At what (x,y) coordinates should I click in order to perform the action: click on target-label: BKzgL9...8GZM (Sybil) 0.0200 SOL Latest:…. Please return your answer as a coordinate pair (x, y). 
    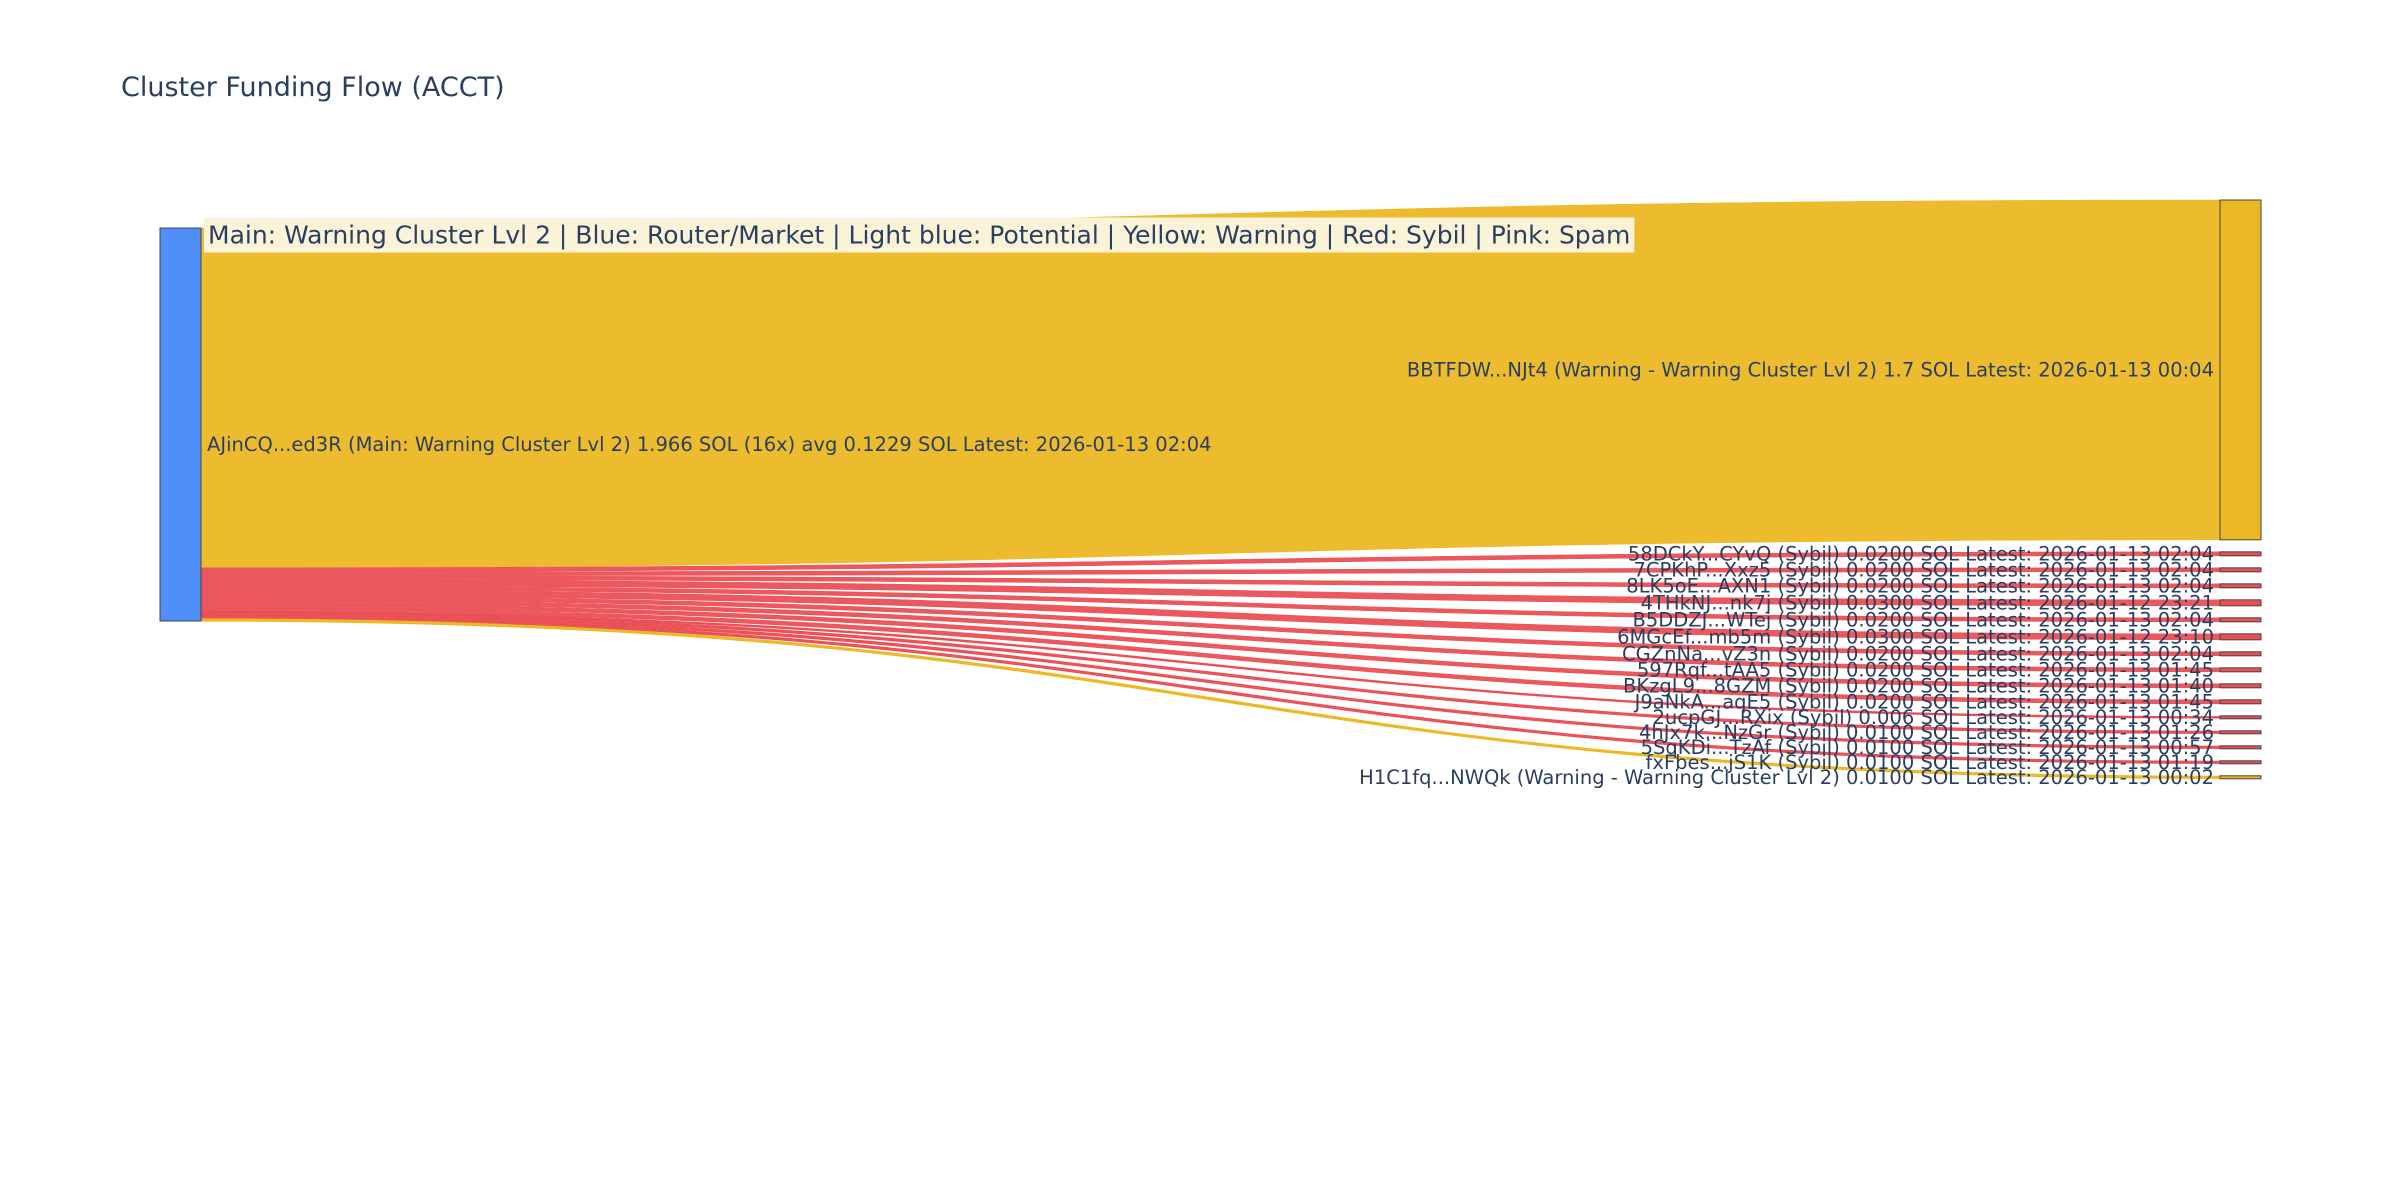
    Looking at the image, I should click on (1918, 685).